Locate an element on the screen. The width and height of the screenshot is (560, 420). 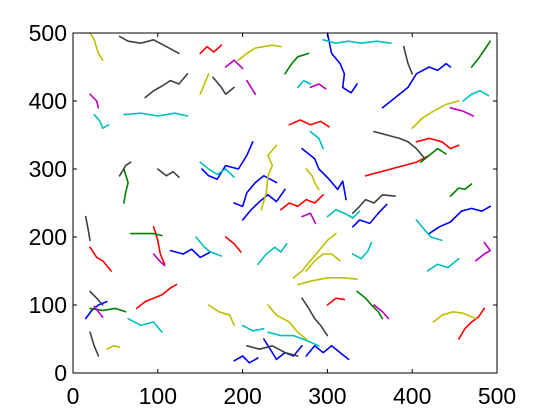
x-tick-label: 300 is located at coordinates (327, 396).